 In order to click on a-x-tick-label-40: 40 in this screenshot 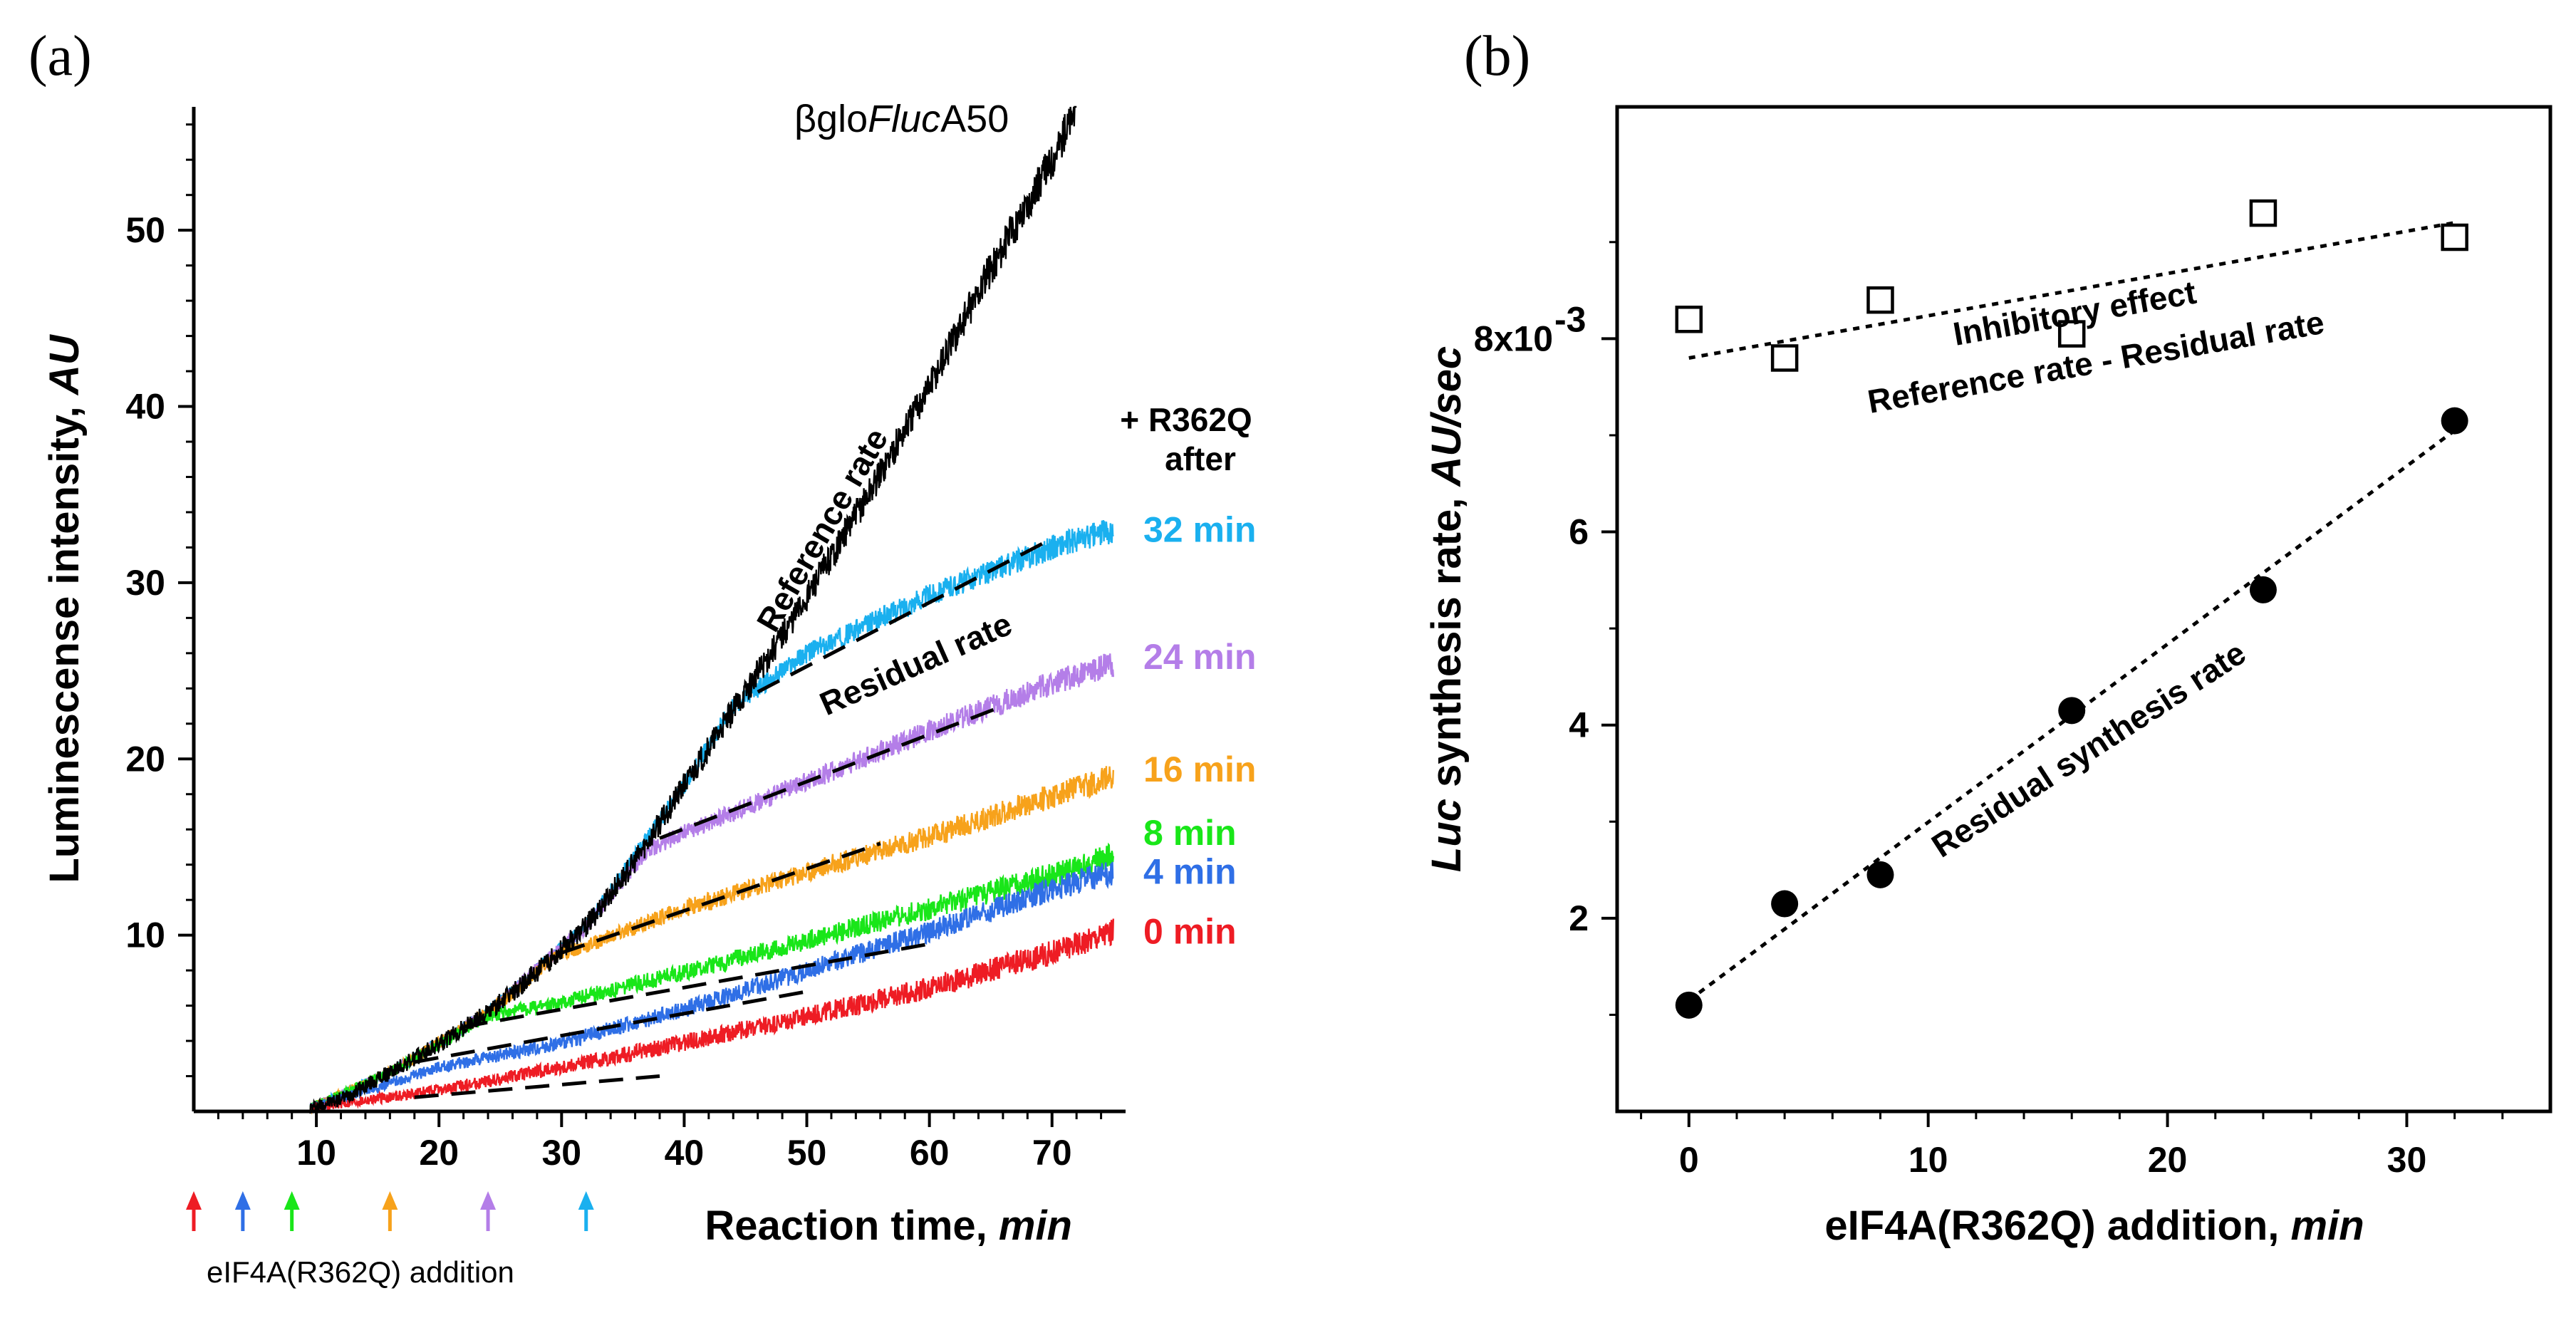, I will do `click(685, 1153)`.